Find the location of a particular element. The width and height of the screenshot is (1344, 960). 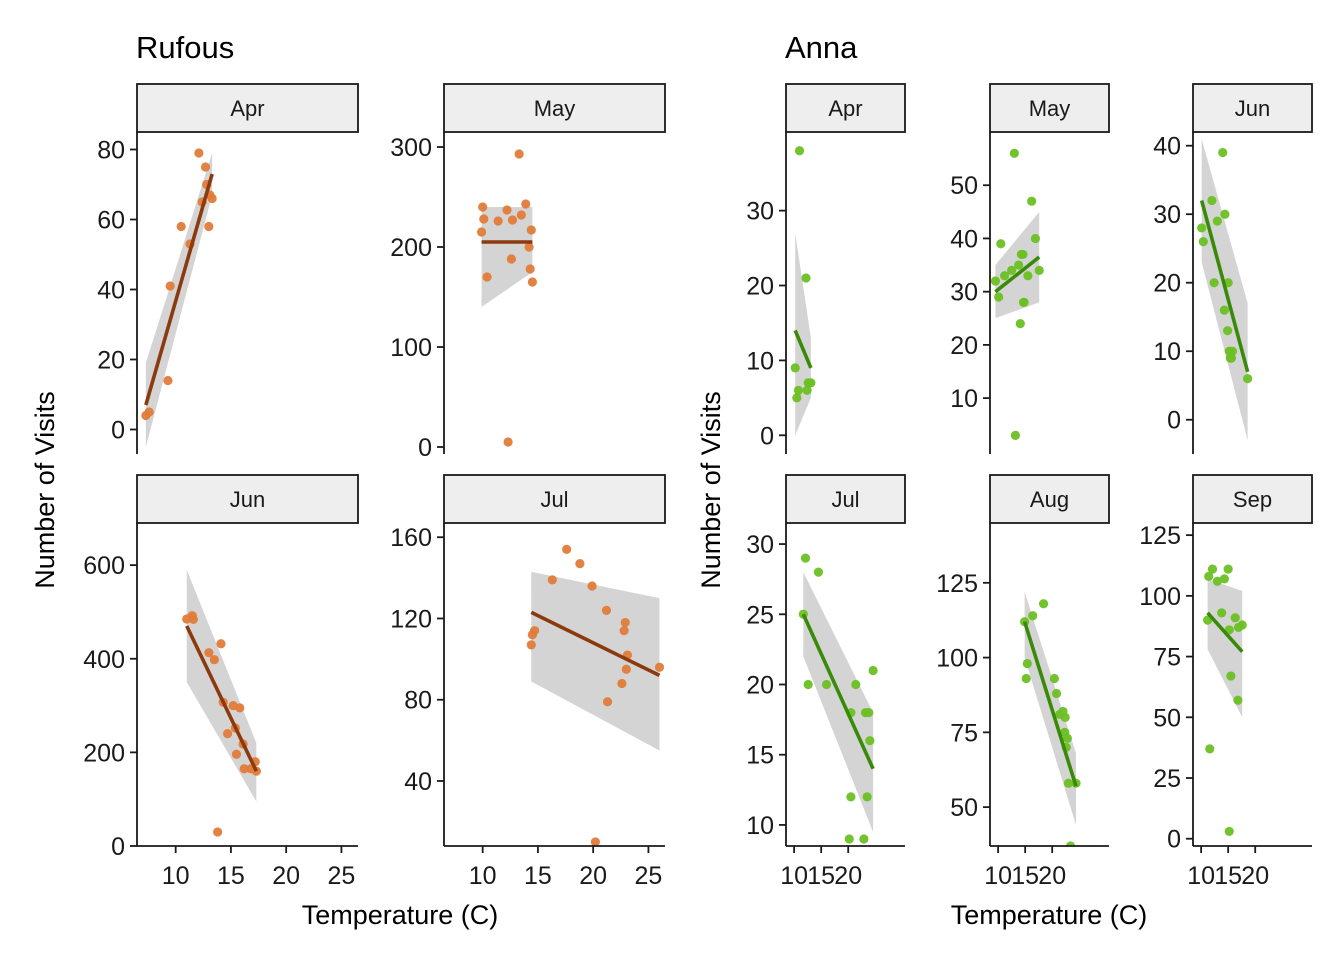

x-tick-label: 15 is located at coordinates (1025, 876).